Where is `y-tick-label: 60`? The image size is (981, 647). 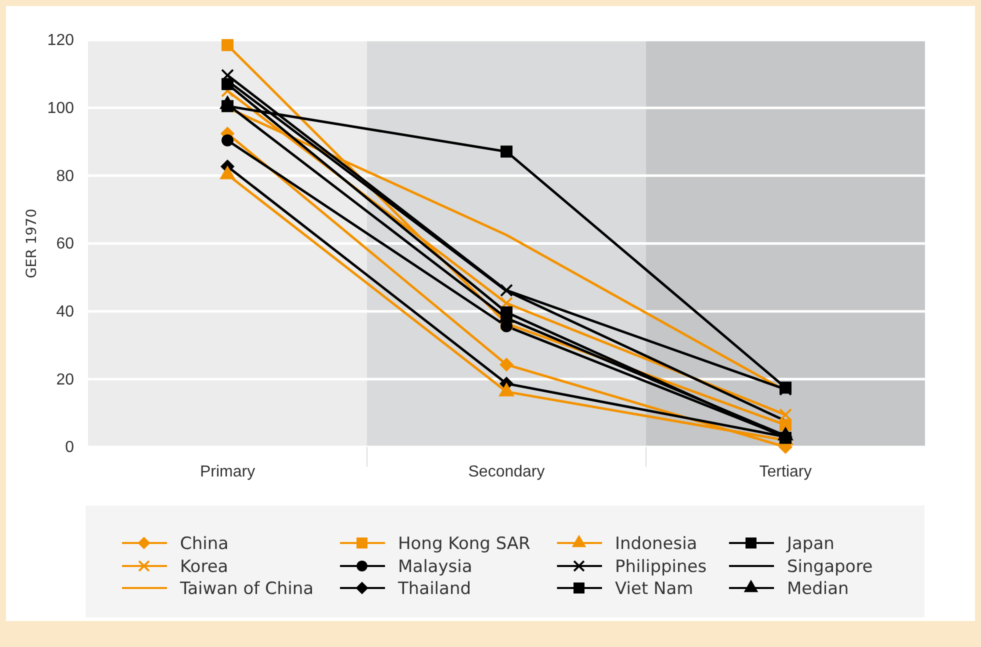
y-tick-label: 60 is located at coordinates (65, 244).